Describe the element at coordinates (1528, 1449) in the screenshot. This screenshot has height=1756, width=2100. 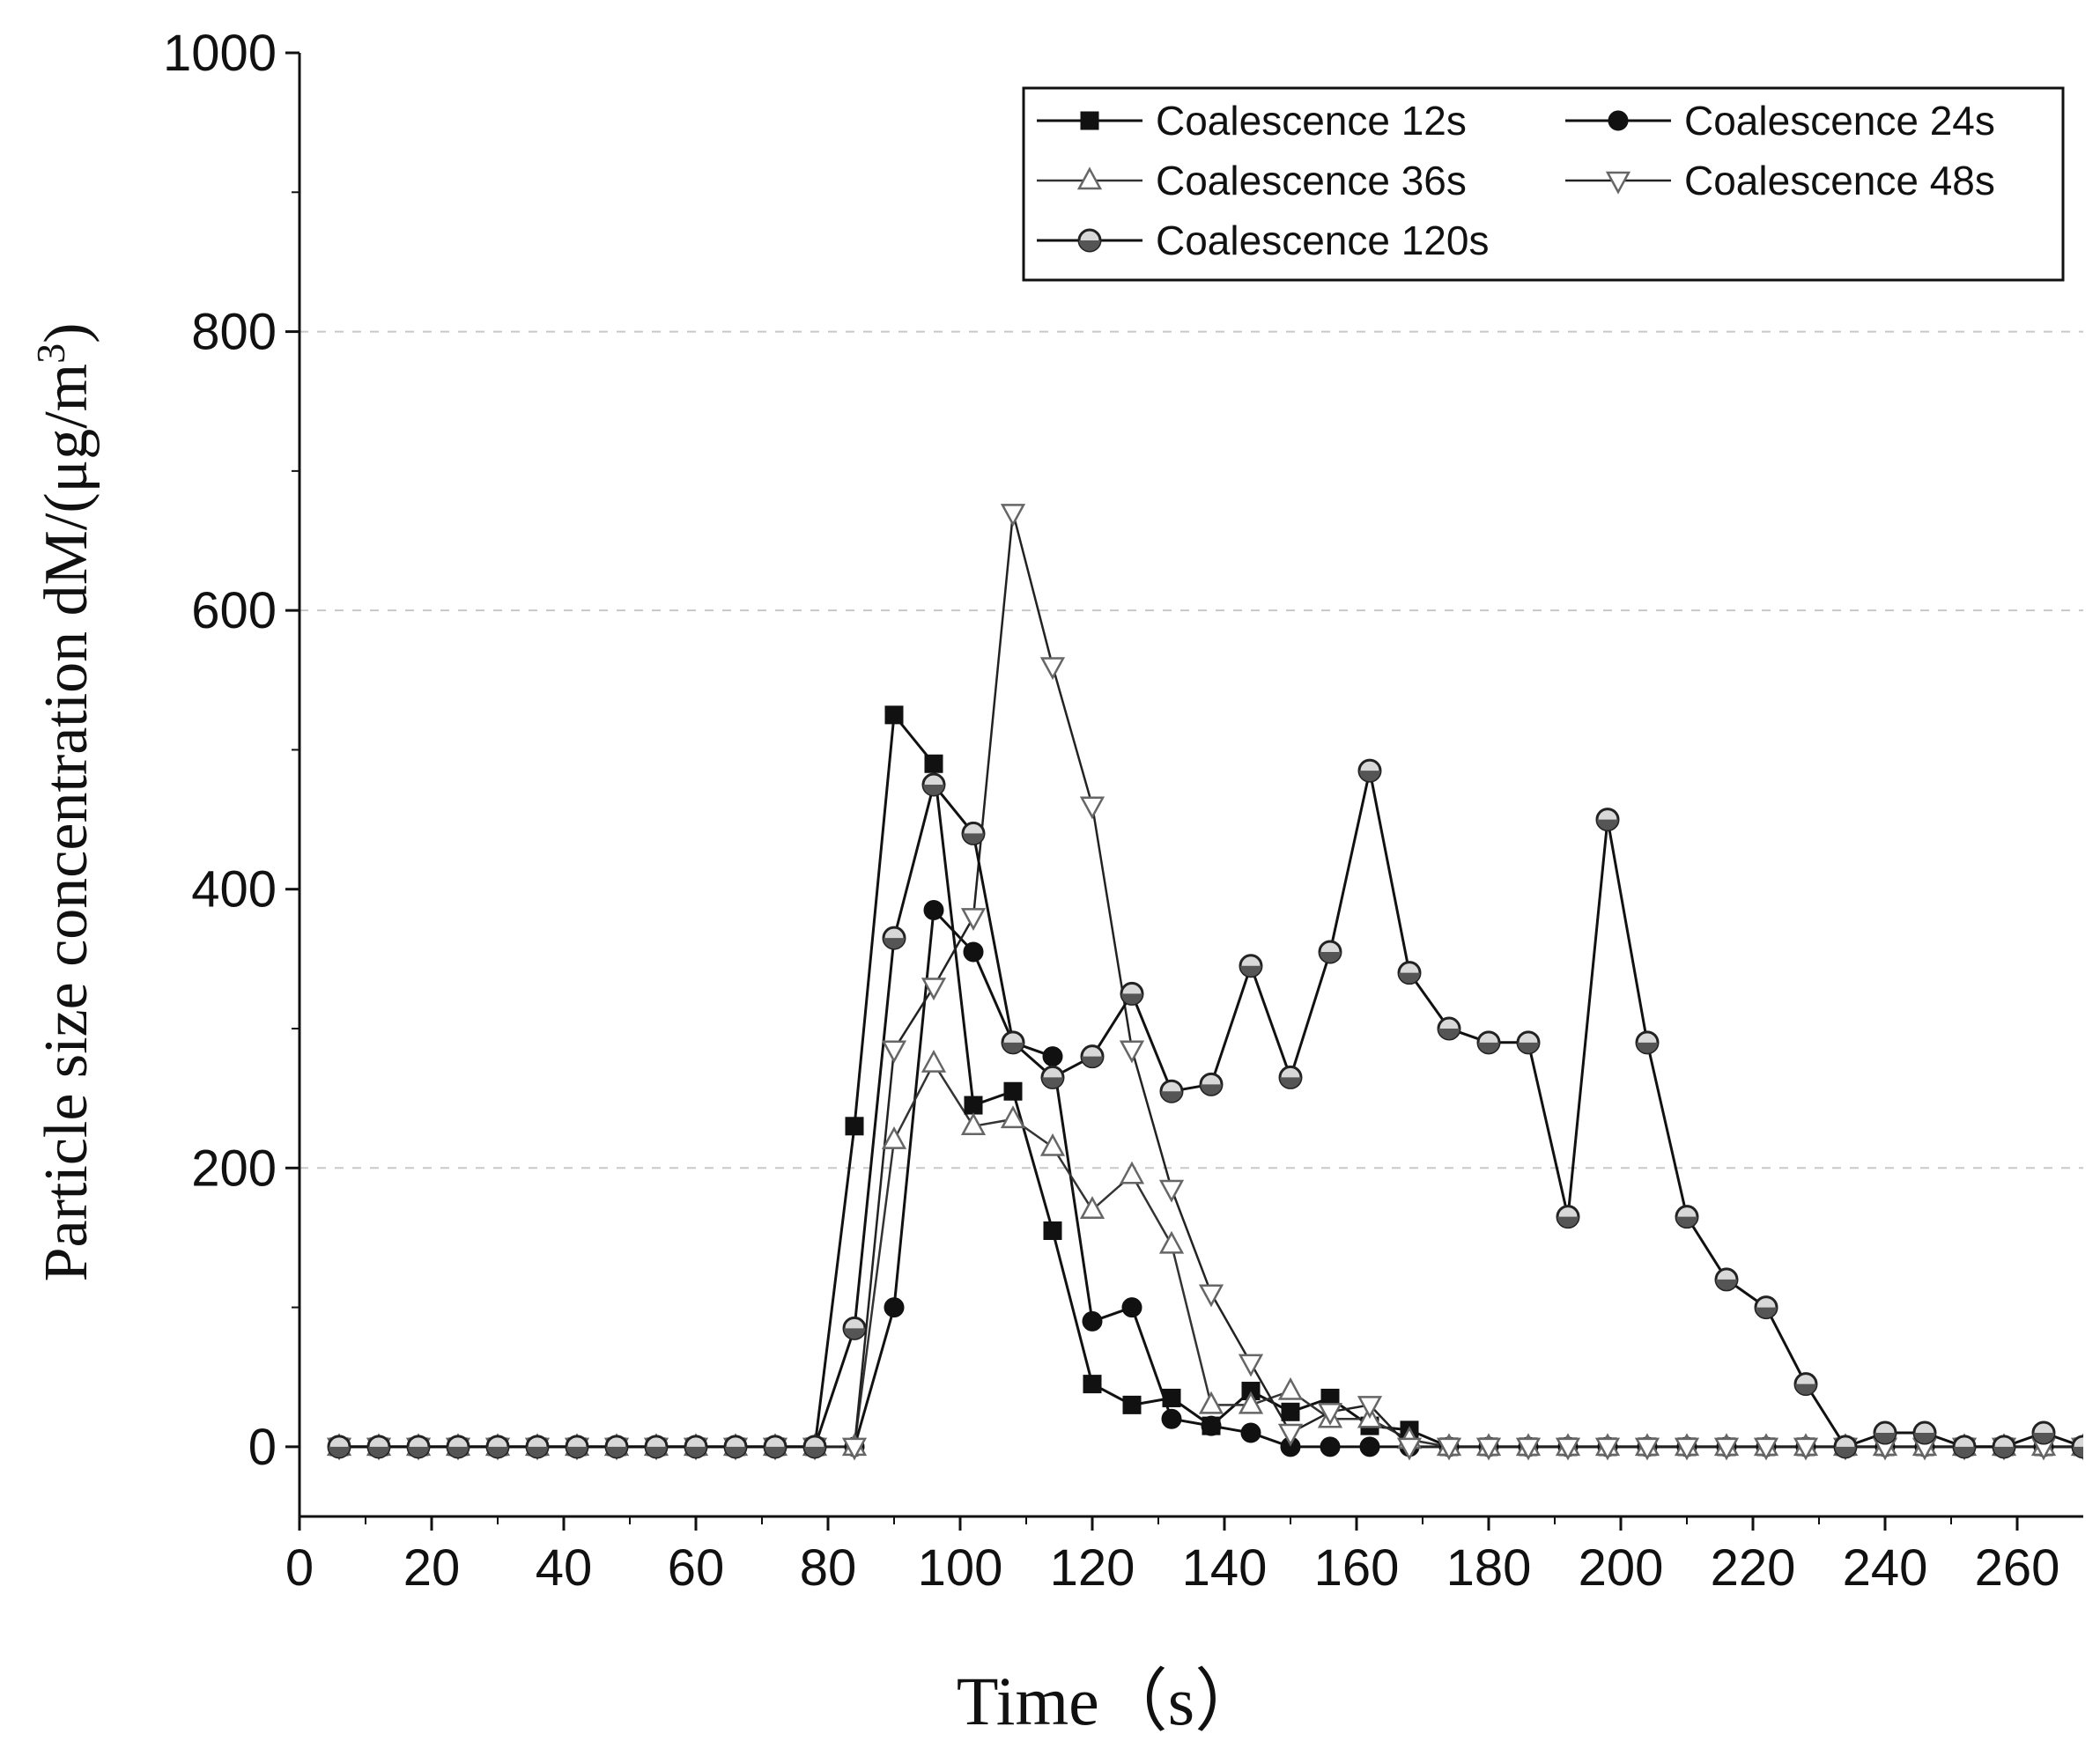
I see `point-coalescence-48s-x186` at that location.